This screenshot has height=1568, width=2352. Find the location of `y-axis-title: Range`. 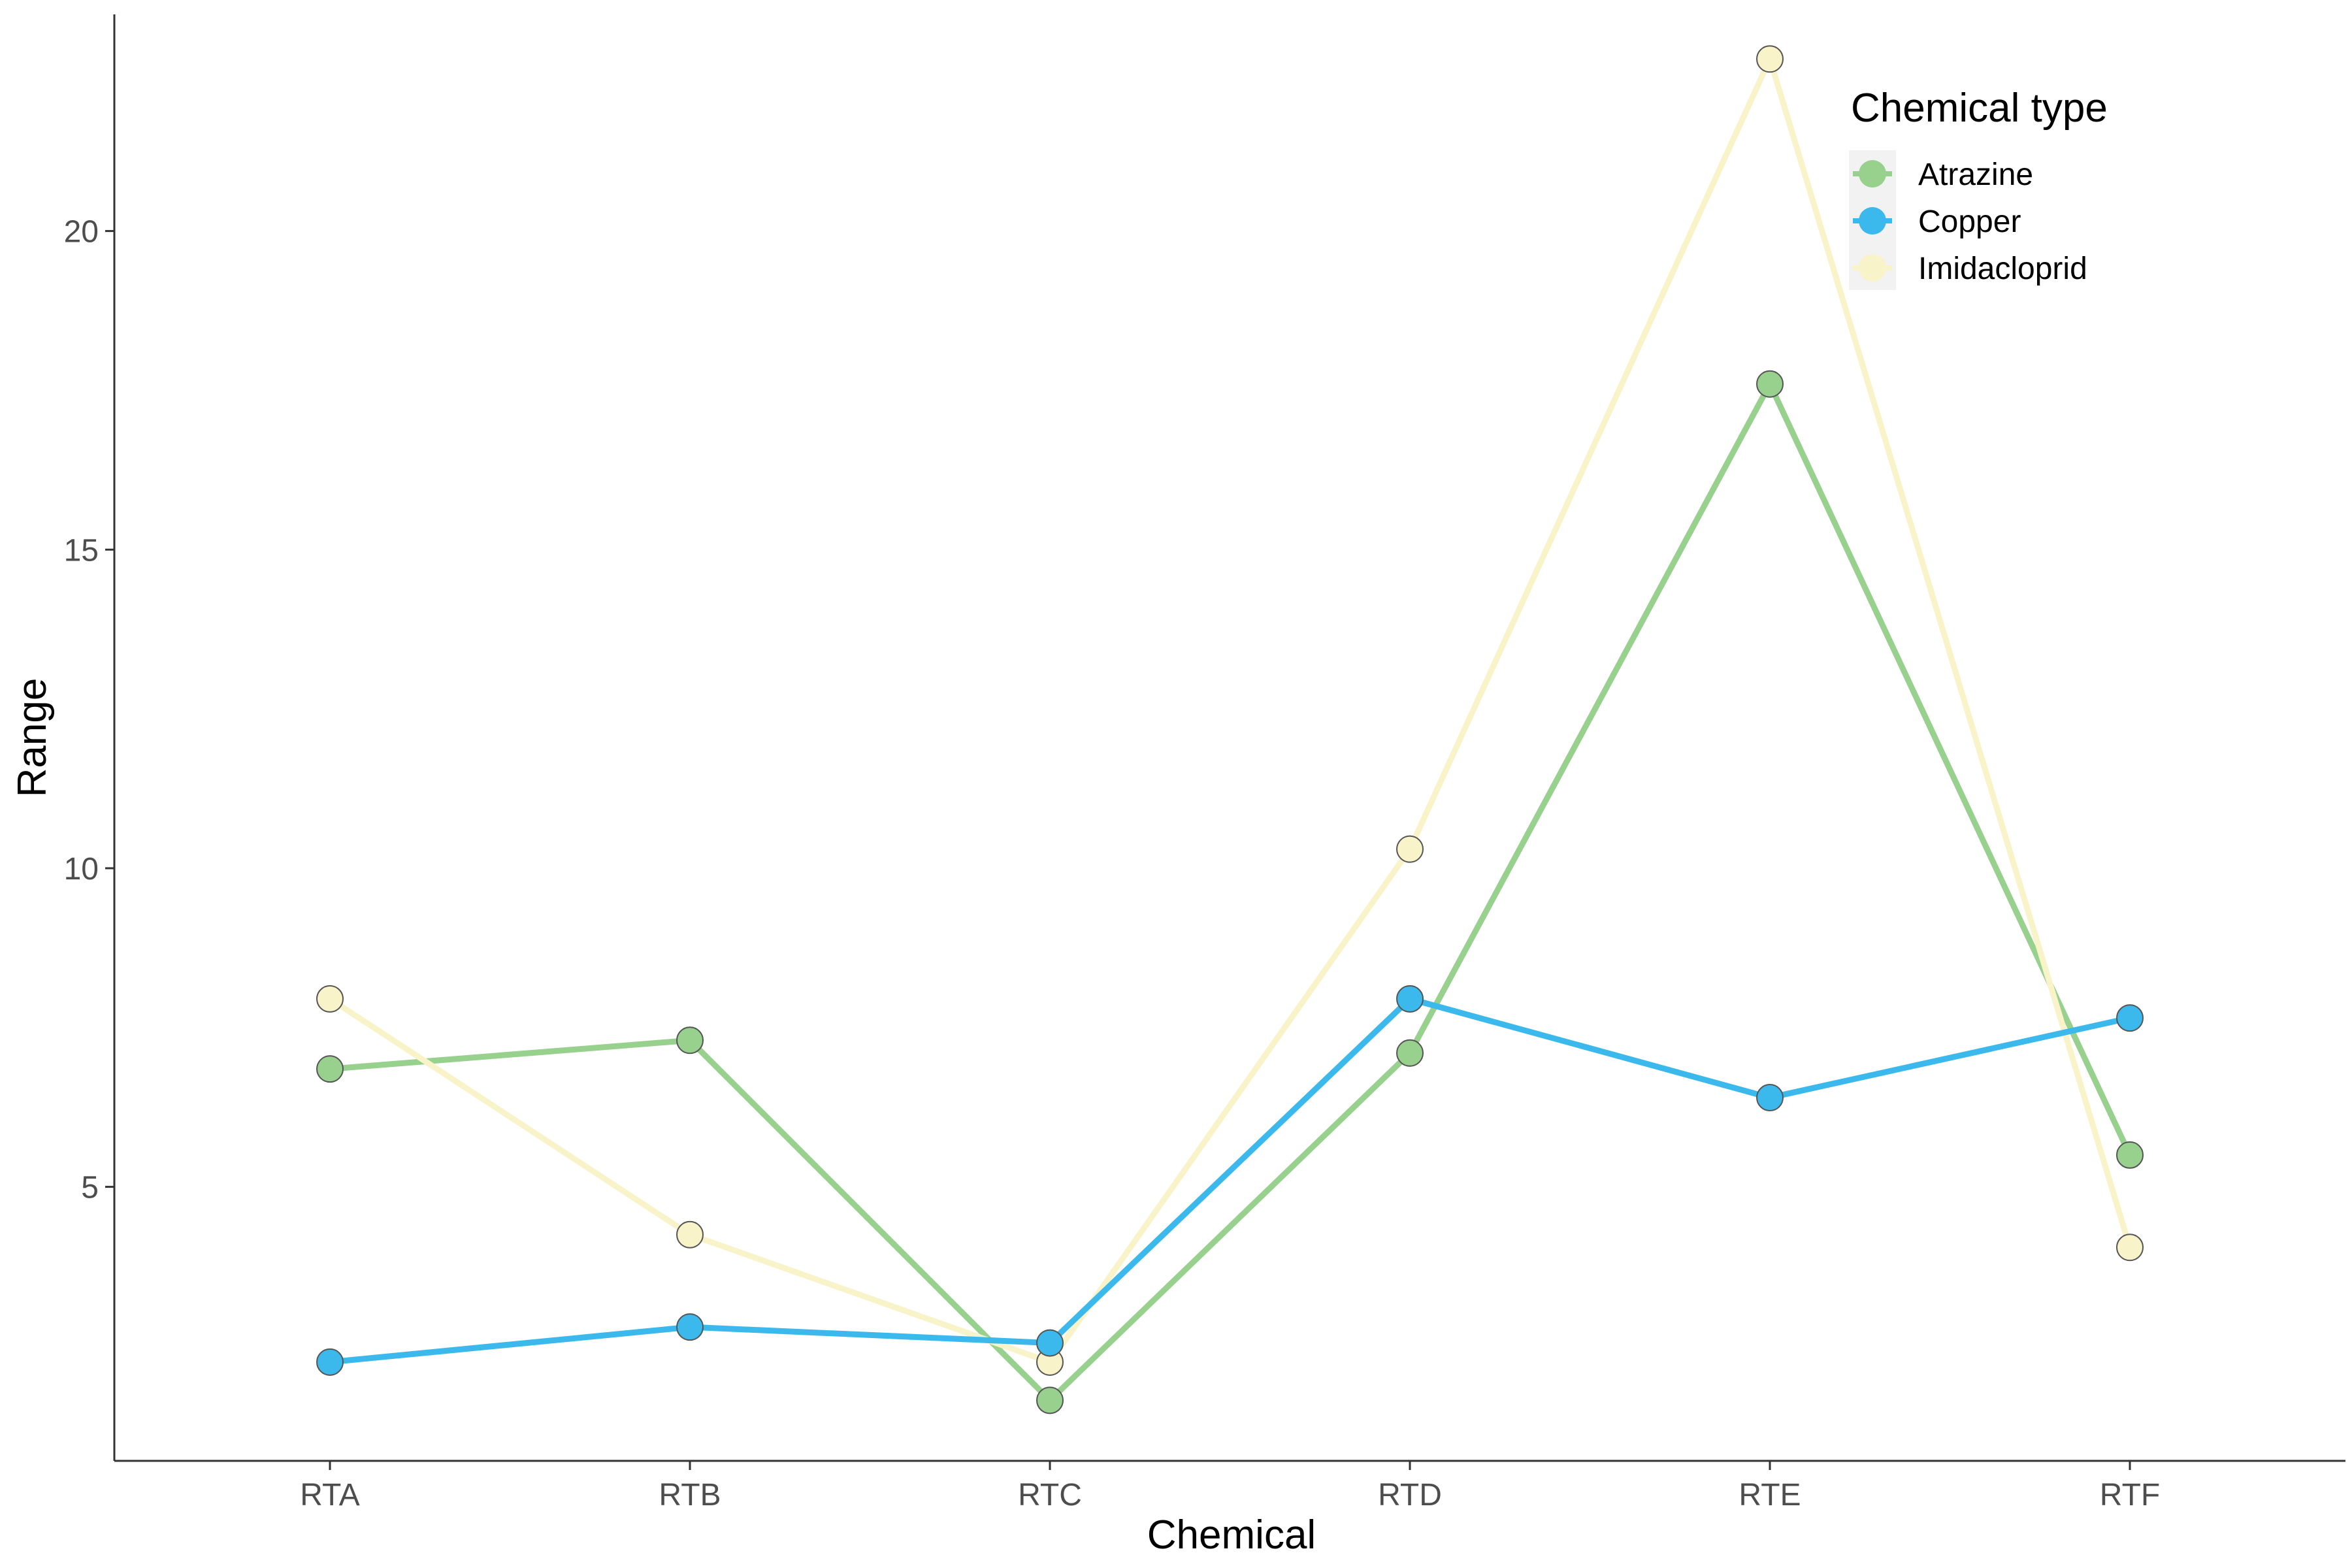

y-axis-title: Range is located at coordinates (32, 738).